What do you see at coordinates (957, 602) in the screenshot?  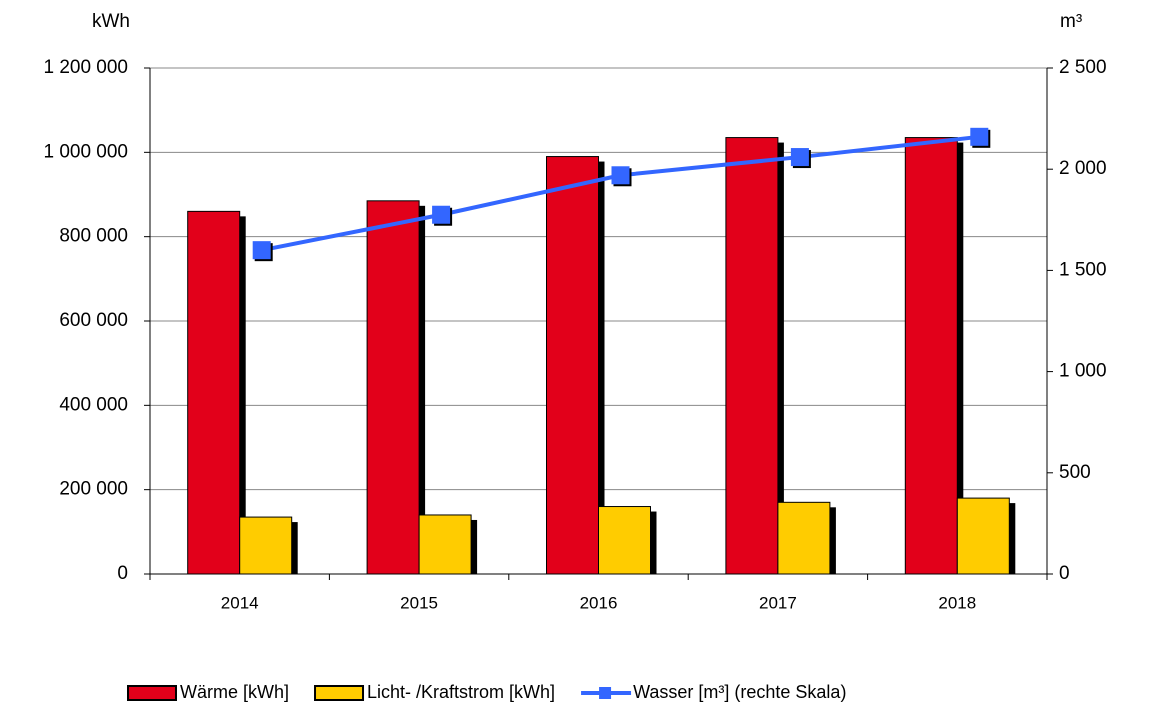 I see `x-tick-label: 2018` at bounding box center [957, 602].